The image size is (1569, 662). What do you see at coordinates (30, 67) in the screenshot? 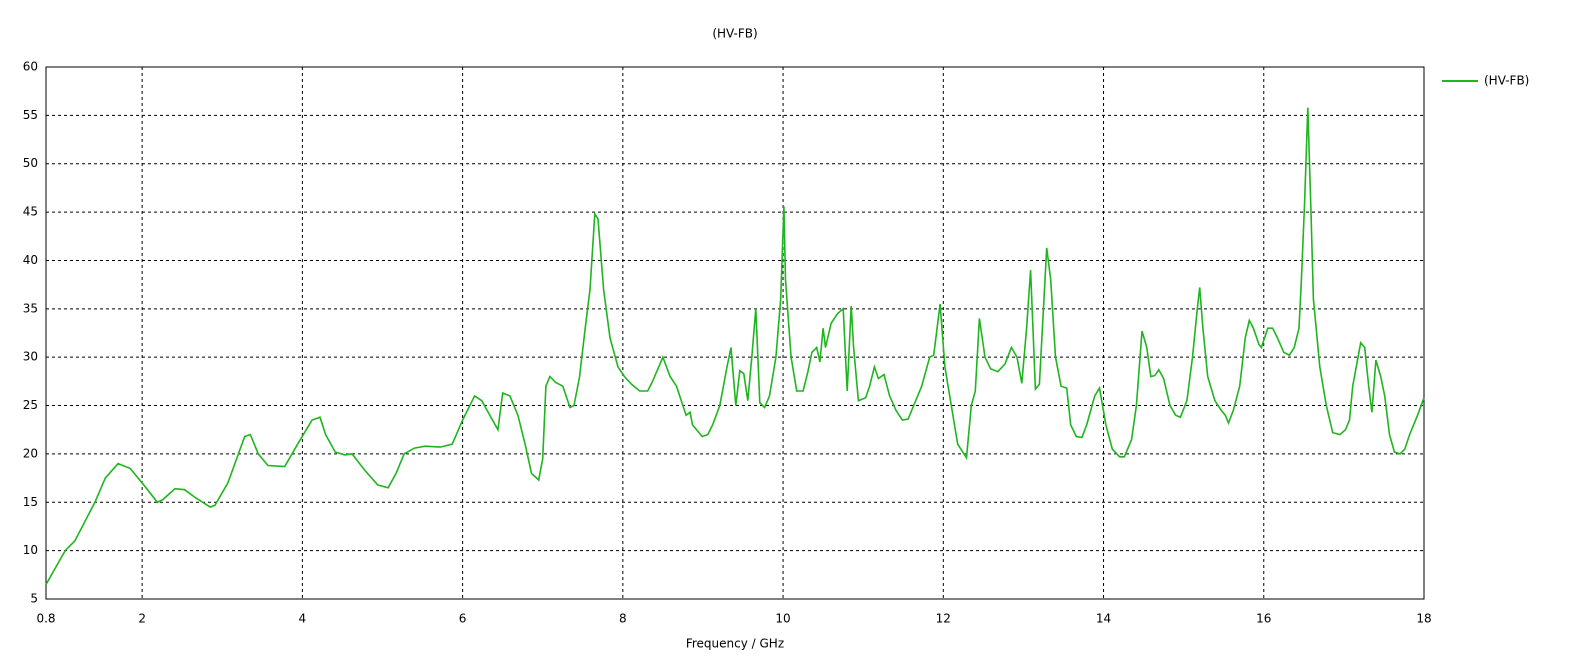
I see `y-tick-label: 60` at bounding box center [30, 67].